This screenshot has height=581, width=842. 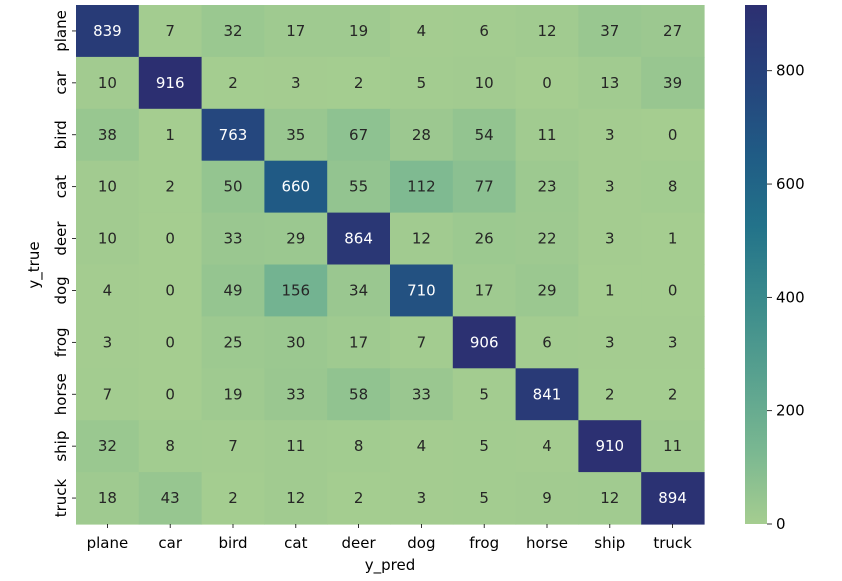 I want to click on colorbar-ticks: 0 200 400 600 800, so click(x=786, y=297).